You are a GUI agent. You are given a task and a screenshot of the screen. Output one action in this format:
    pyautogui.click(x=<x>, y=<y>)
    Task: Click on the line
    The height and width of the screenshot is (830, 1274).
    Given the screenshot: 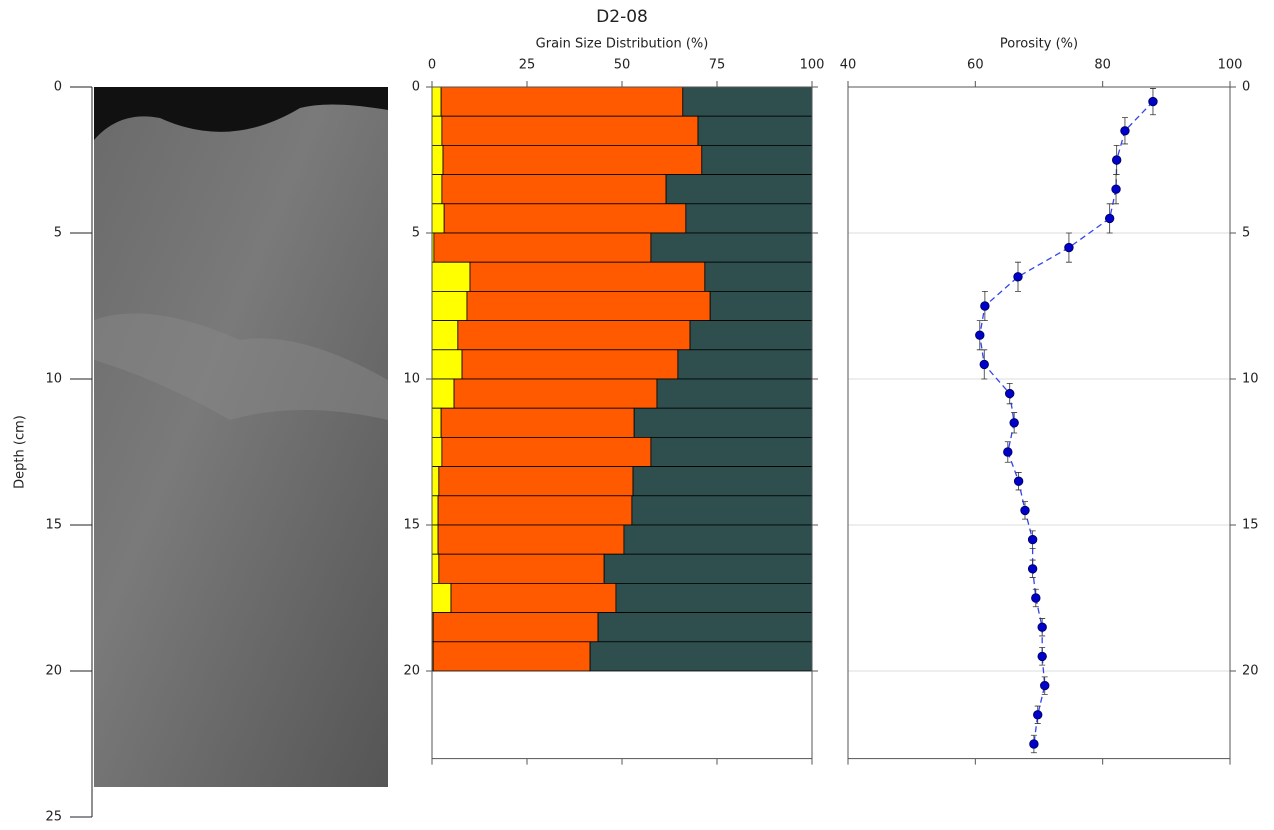 What is the action you would take?
    pyautogui.click(x=1066, y=423)
    